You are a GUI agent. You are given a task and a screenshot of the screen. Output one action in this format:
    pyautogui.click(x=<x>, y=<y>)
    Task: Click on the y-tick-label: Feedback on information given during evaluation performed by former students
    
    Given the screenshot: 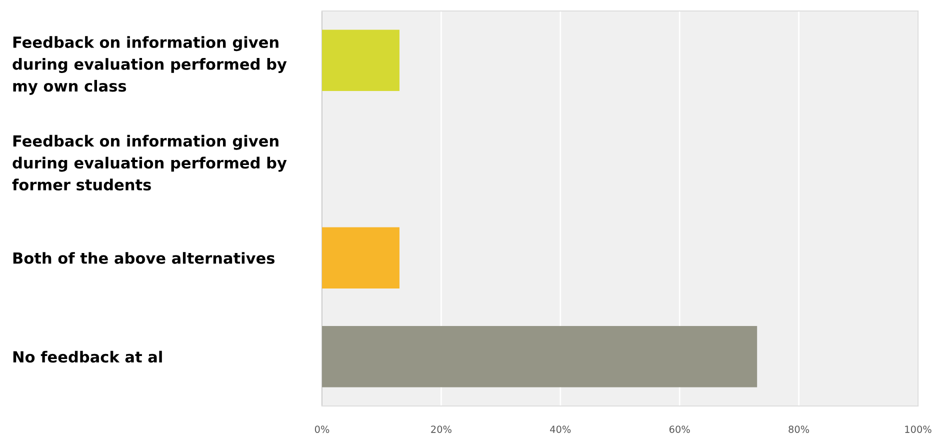 What is the action you would take?
    pyautogui.click(x=149, y=162)
    